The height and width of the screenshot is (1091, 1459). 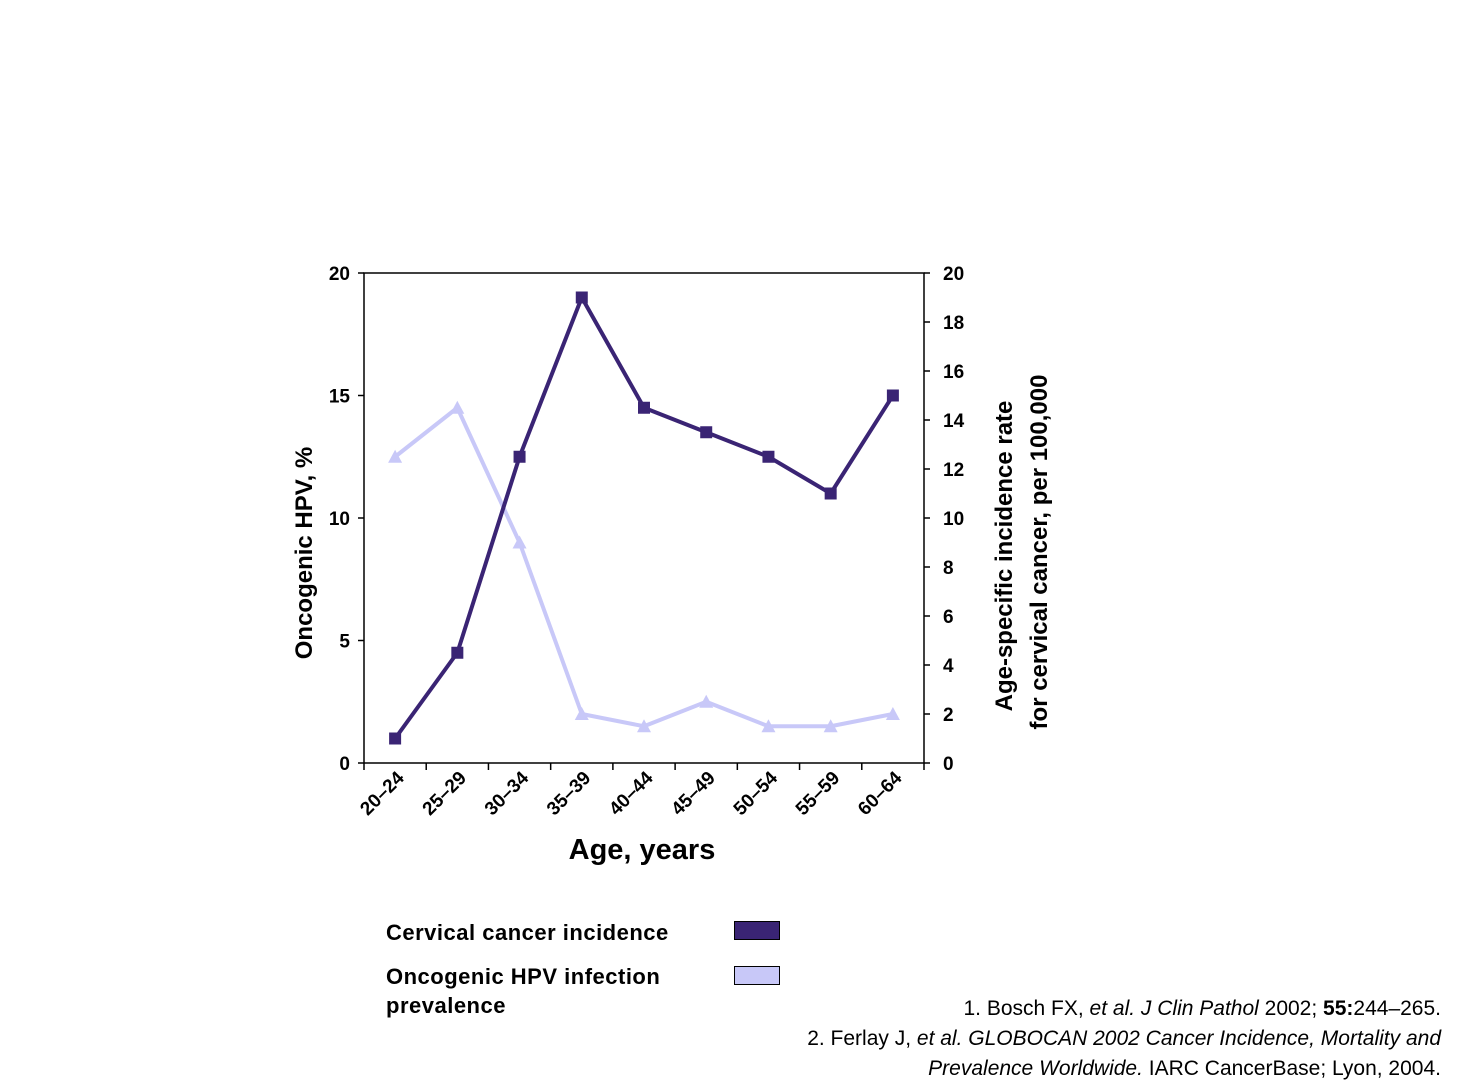 I want to click on y-axis-right-label-line1: Age-specific incidence rate, so click(x=1004, y=556).